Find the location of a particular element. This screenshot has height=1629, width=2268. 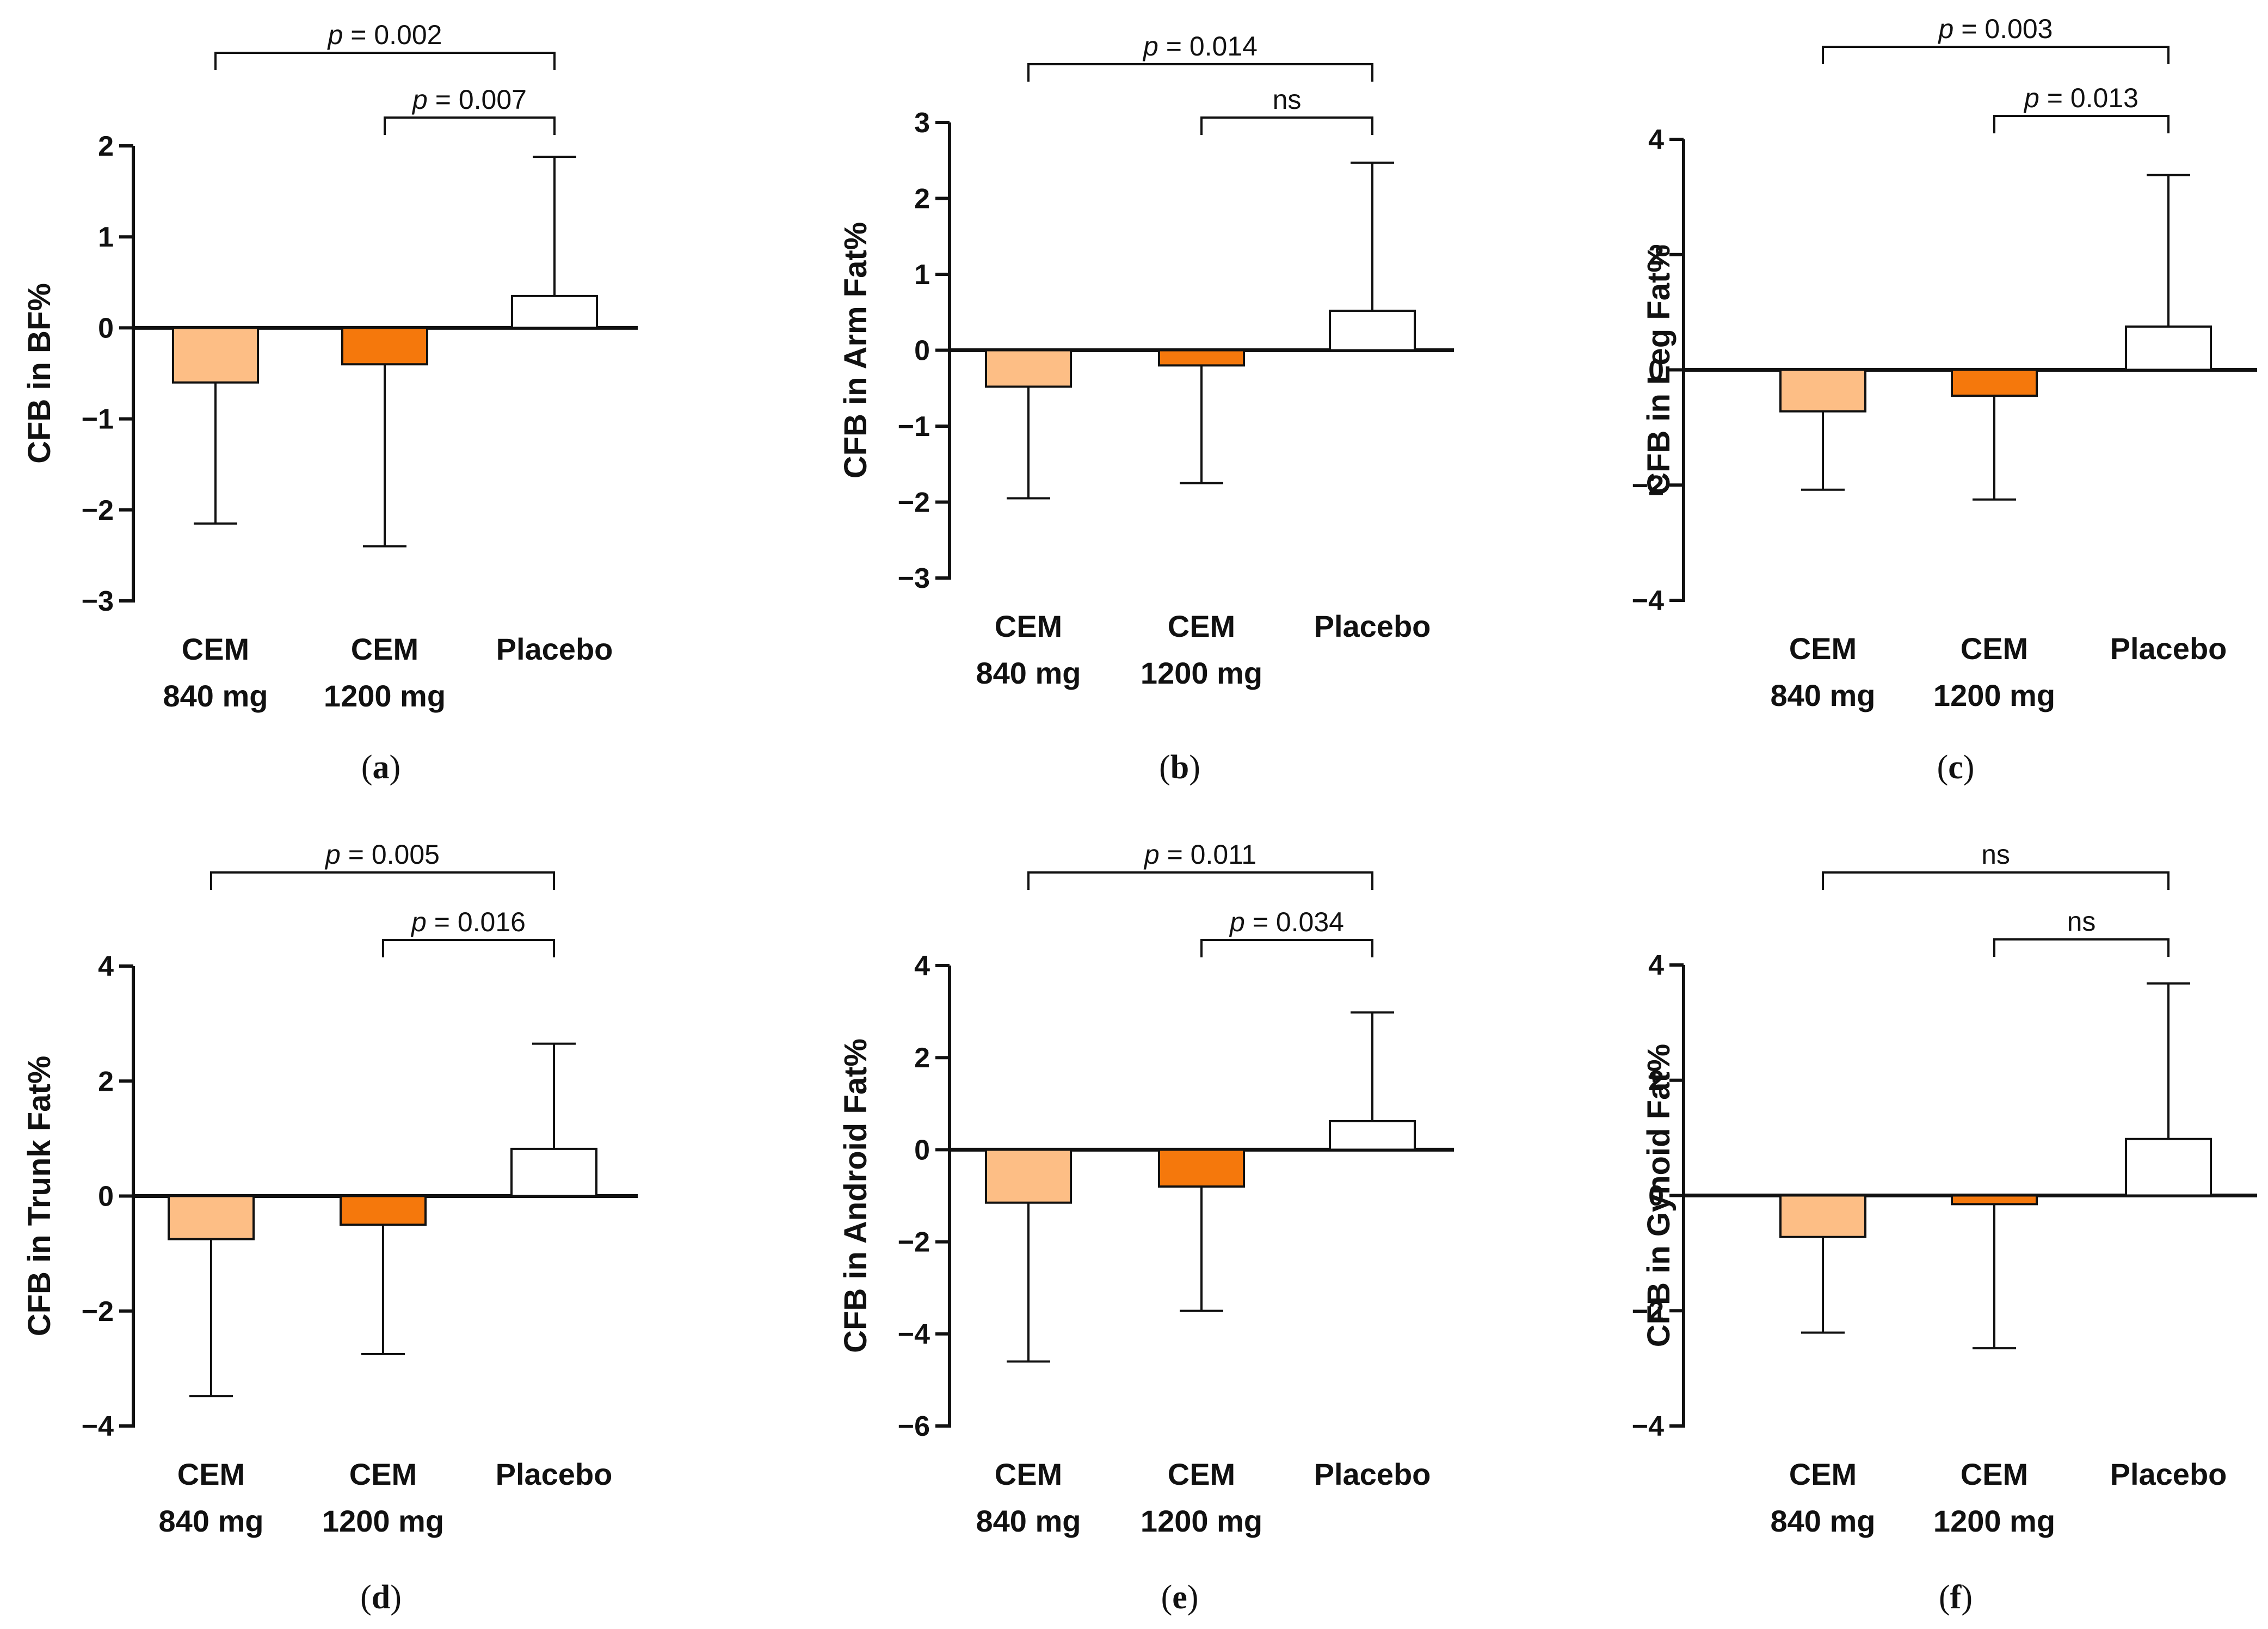

y-tick-label: −1 is located at coordinates (98, 419).